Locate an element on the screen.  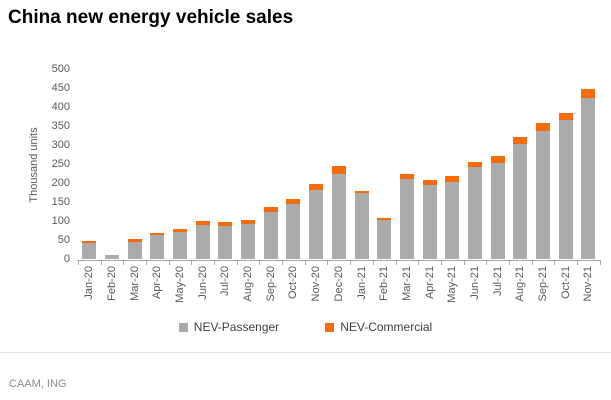
y-tick-label: 500 is located at coordinates (60, 69).